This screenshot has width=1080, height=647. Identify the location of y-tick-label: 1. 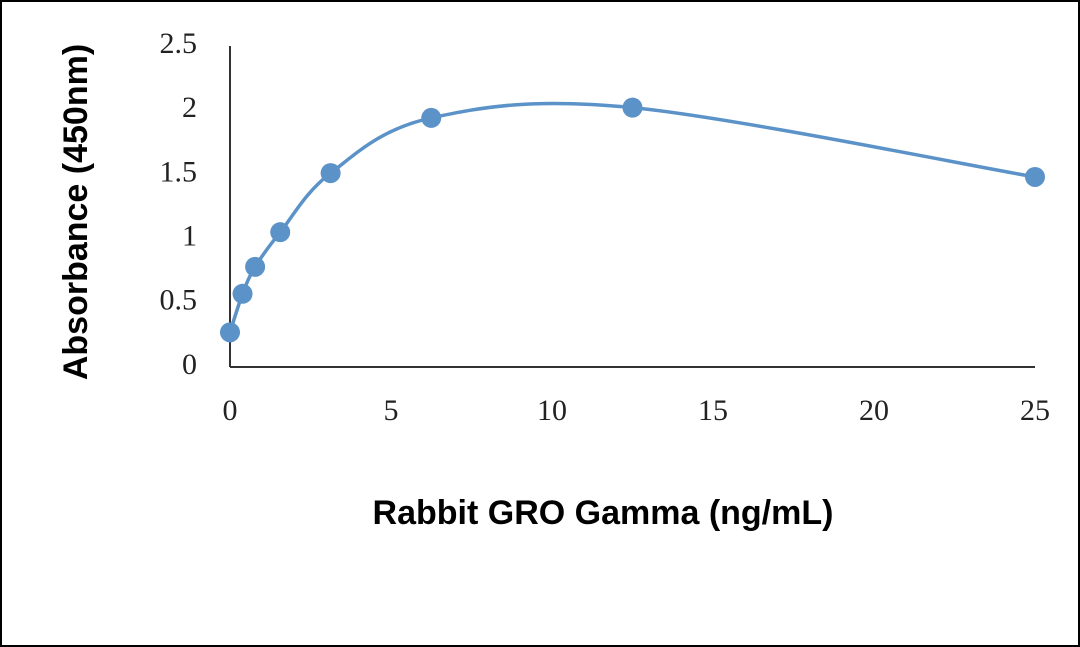
(189, 235).